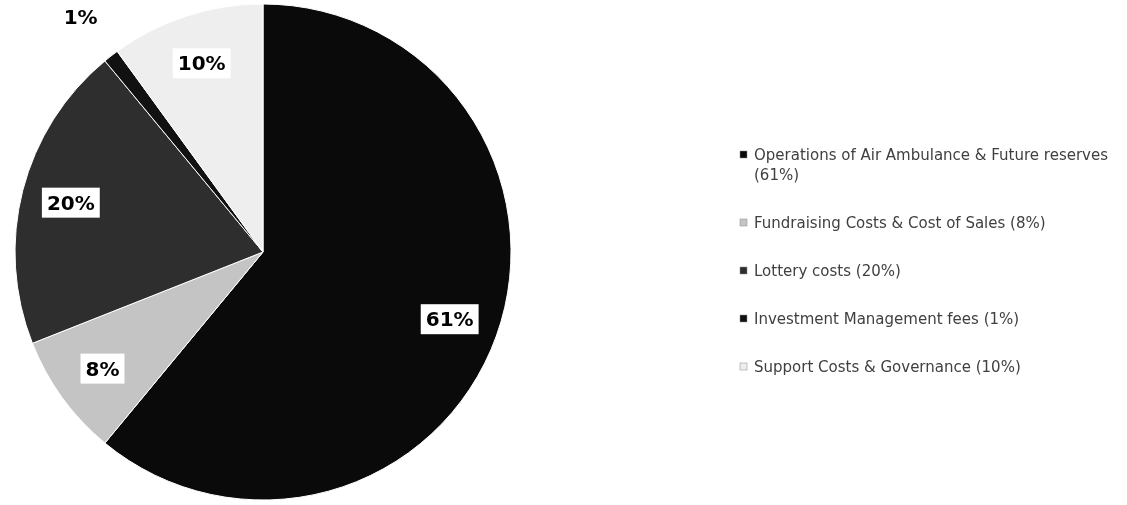 This screenshot has width=1127, height=505. Describe the element at coordinates (900, 223) in the screenshot. I see `legend-label: Fundraising Costs & Cost of Sales (8%)` at that location.